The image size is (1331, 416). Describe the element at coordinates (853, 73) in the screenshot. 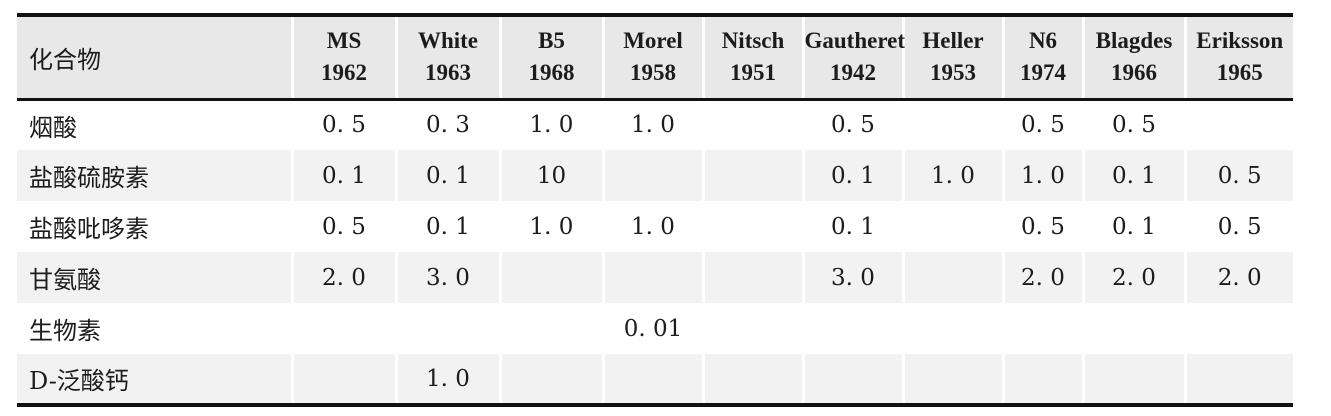

I see `medium-year: 1942` at that location.